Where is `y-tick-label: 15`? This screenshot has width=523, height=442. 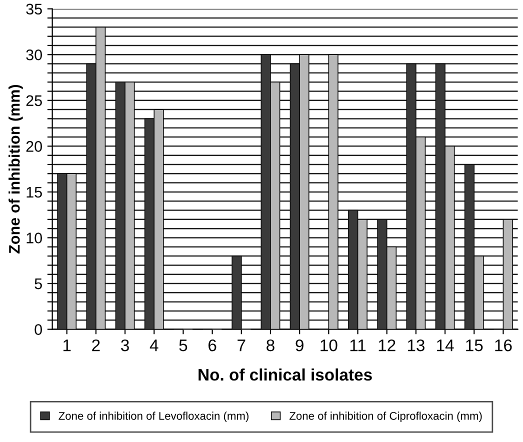 y-tick-label: 15 is located at coordinates (34, 192).